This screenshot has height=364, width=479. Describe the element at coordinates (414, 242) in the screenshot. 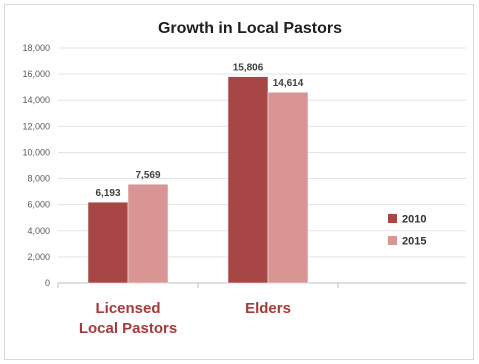

I see `legend-label: 2015` at that location.